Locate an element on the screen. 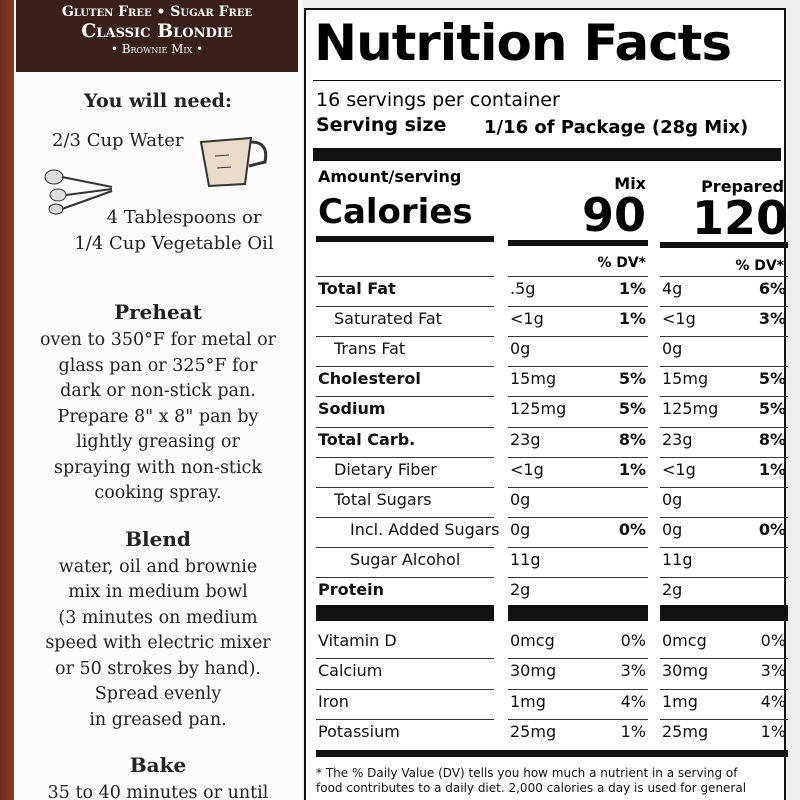 This screenshot has width=800, height=800. step-line: 35 to 40 minutes or until is located at coordinates (158, 791).